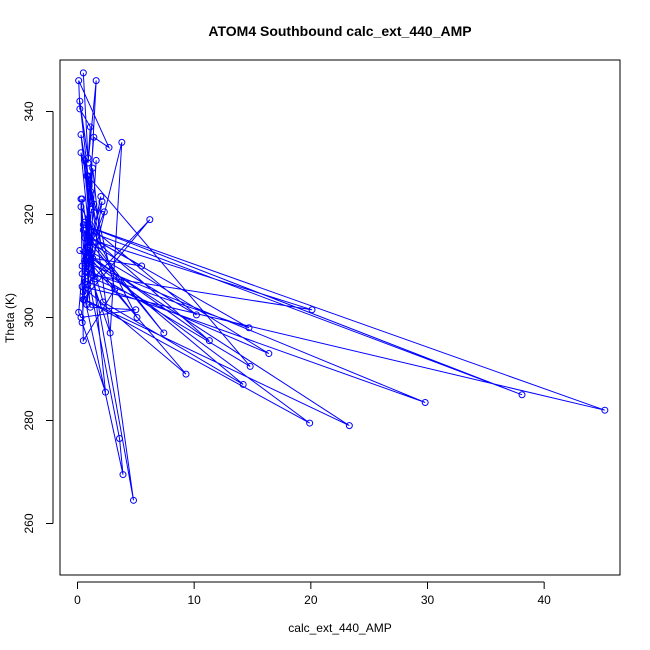 Image resolution: width=650 pixels, height=650 pixels. Describe the element at coordinates (29, 214) in the screenshot. I see `y-tick-label: 320` at that location.